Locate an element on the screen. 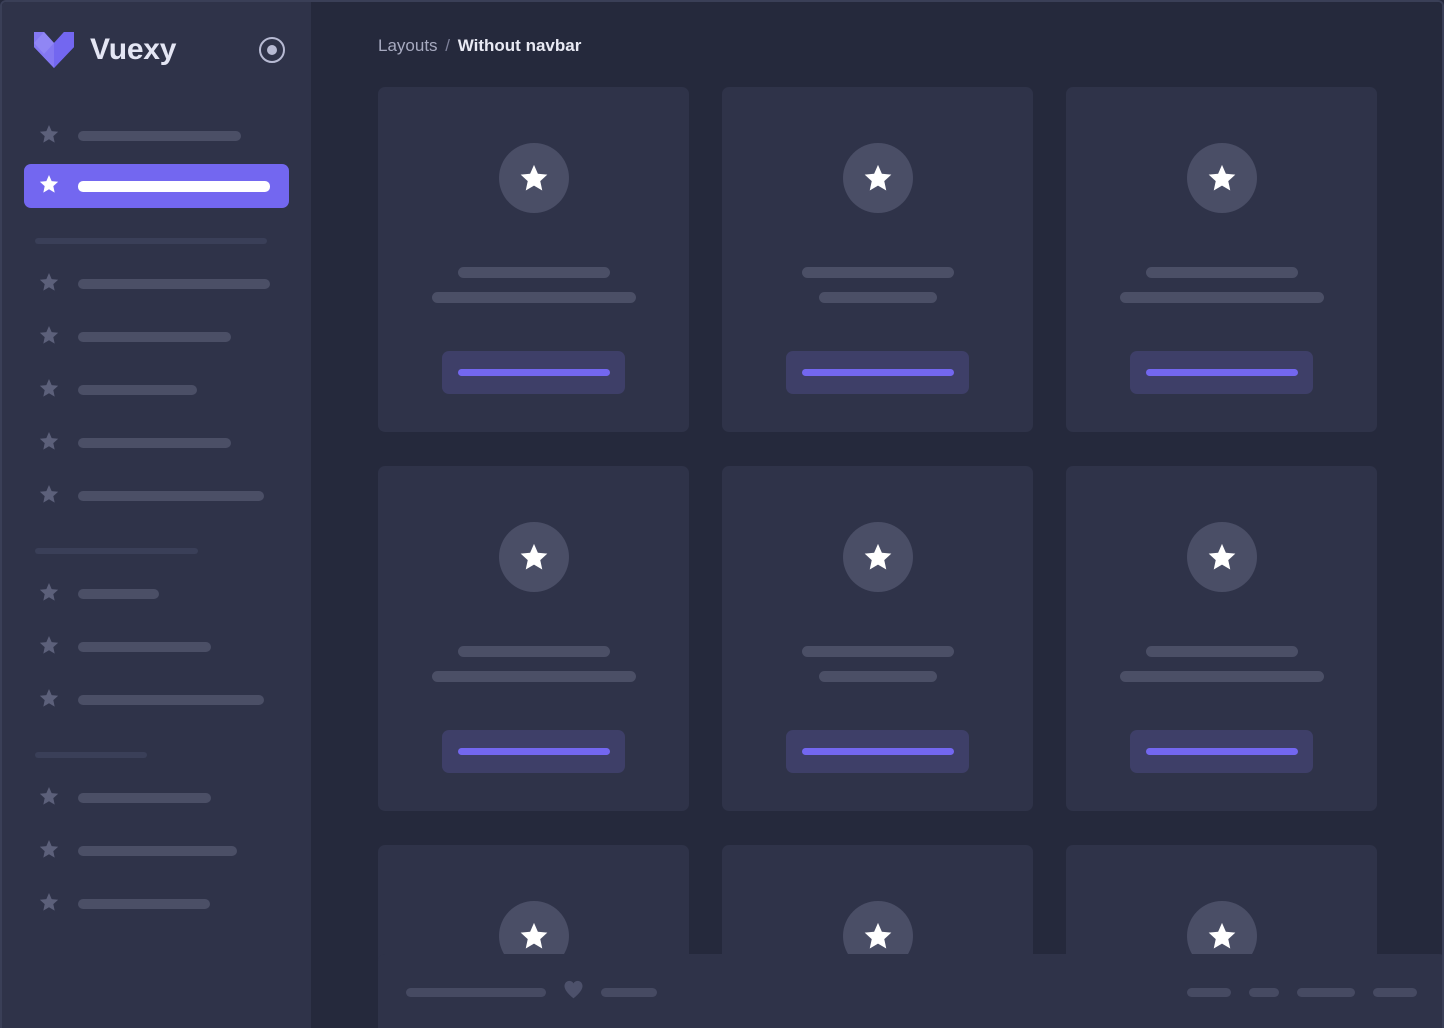 This screenshot has width=1444, height=1028. footer-text-placeholder is located at coordinates (629, 992).